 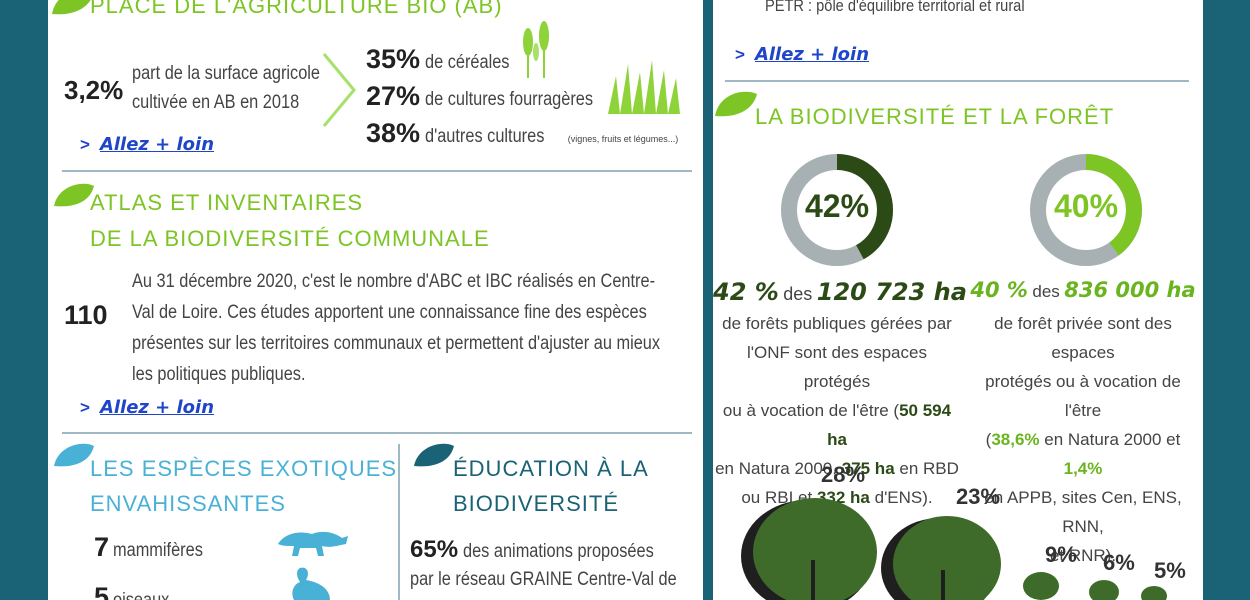 I want to click on agri-item-pct: 35%, so click(x=393, y=59).